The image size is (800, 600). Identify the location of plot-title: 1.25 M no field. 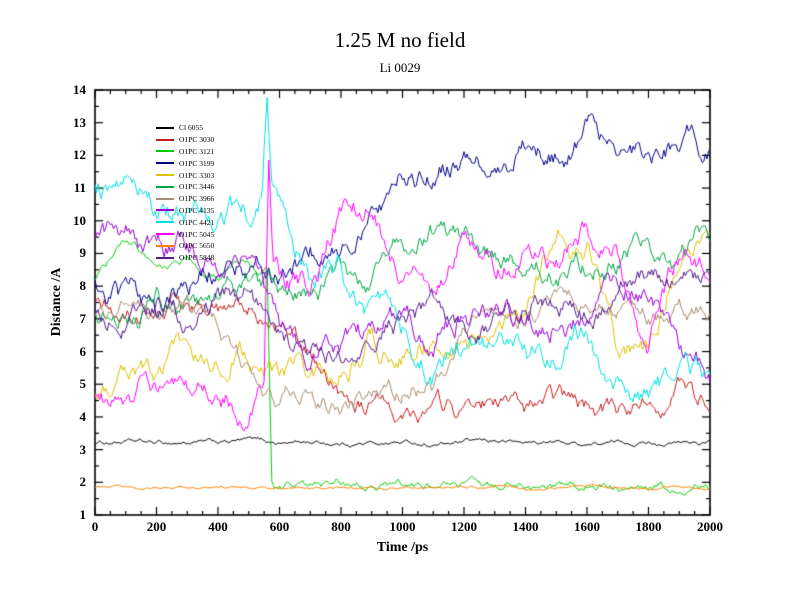
(400, 40).